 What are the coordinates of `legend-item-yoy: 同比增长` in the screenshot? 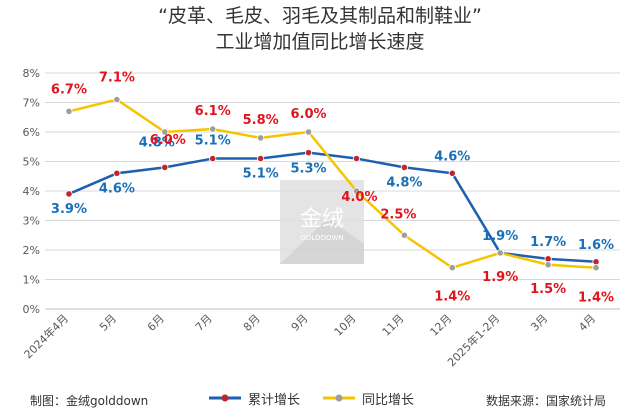 It's located at (368, 398).